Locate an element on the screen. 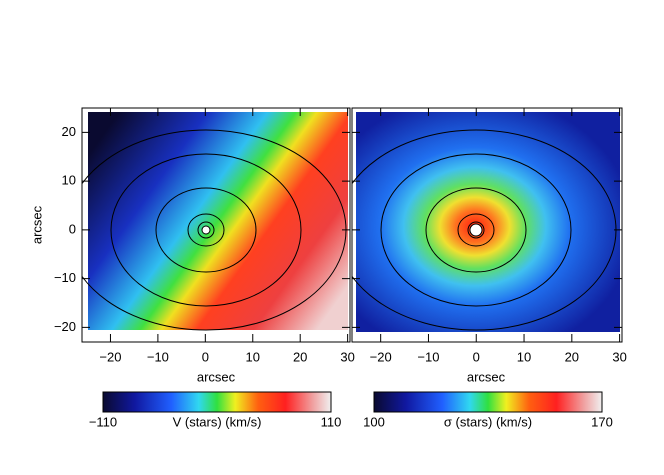 This screenshot has height=475, width=664. colorbar-label: V (stars) (km/s) is located at coordinates (217, 421).